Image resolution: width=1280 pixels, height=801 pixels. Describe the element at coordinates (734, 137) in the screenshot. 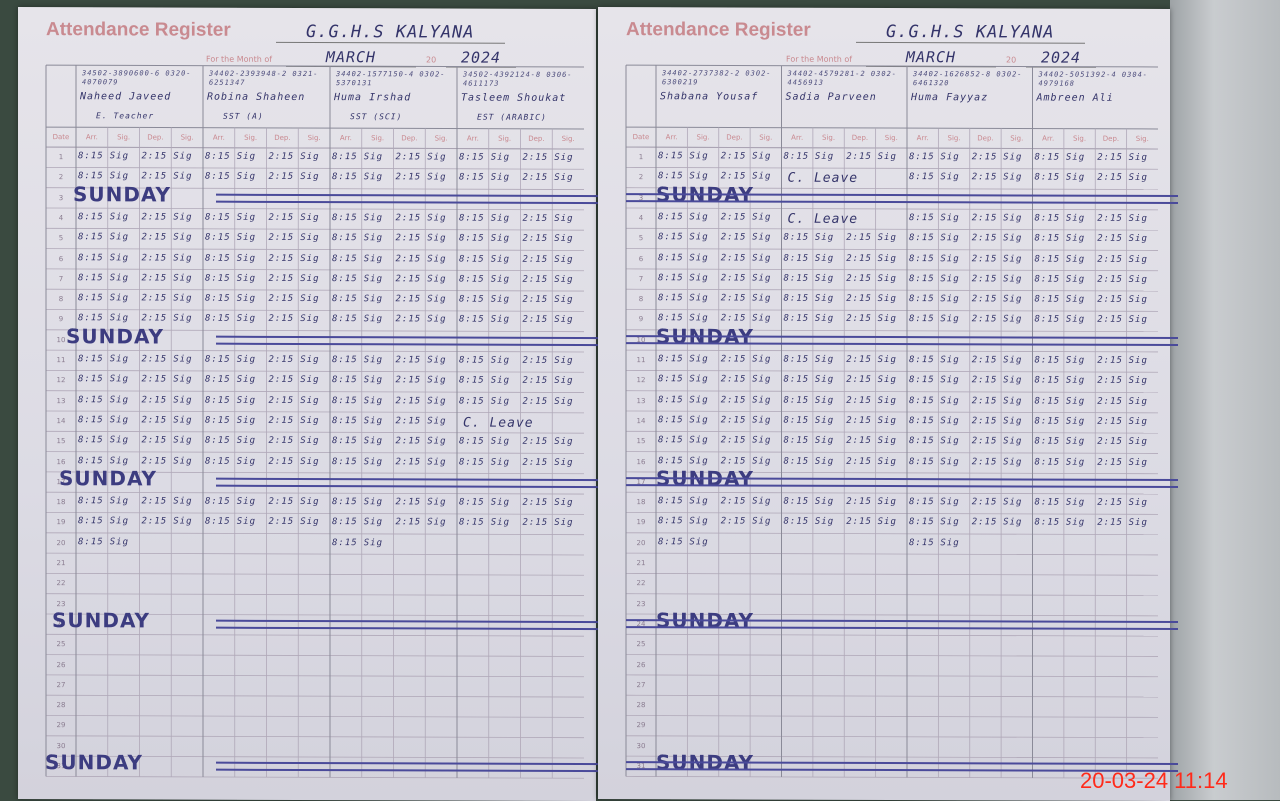

I see `column-header: Dep.` at that location.